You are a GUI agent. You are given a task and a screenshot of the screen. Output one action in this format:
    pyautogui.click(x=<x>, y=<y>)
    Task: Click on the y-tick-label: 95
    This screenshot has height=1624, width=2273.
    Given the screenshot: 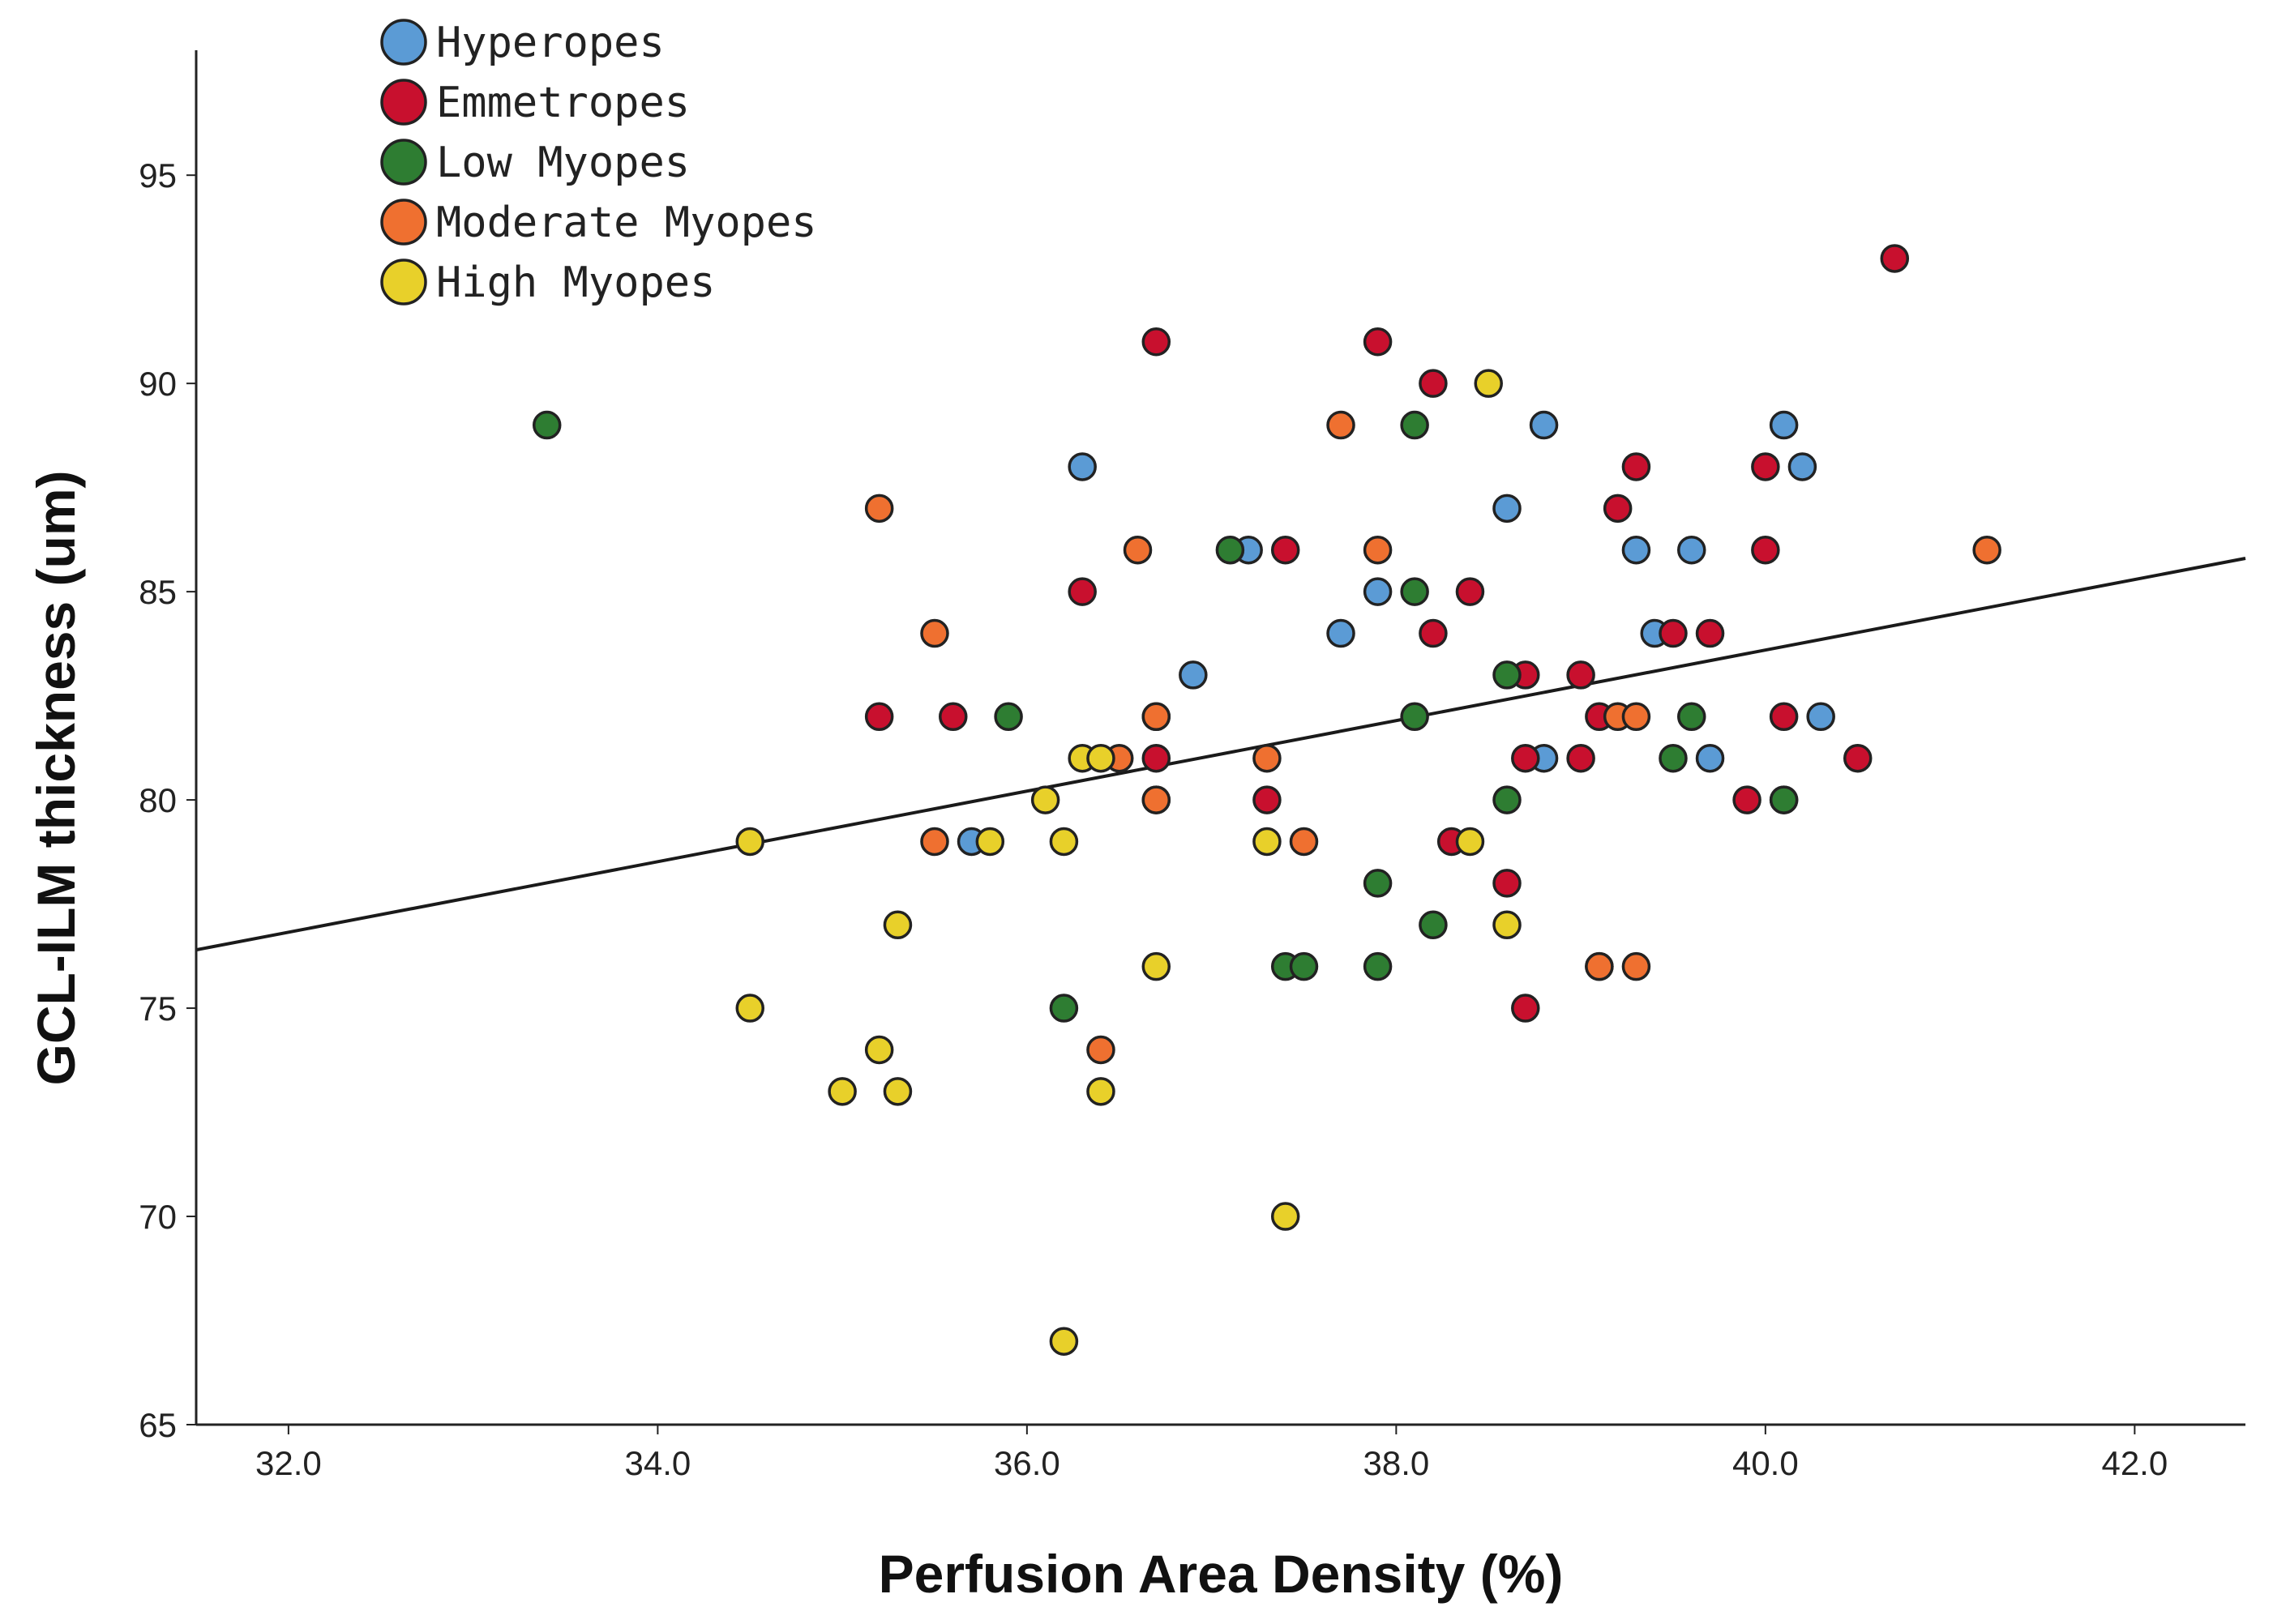 What is the action you would take?
    pyautogui.click(x=158, y=175)
    